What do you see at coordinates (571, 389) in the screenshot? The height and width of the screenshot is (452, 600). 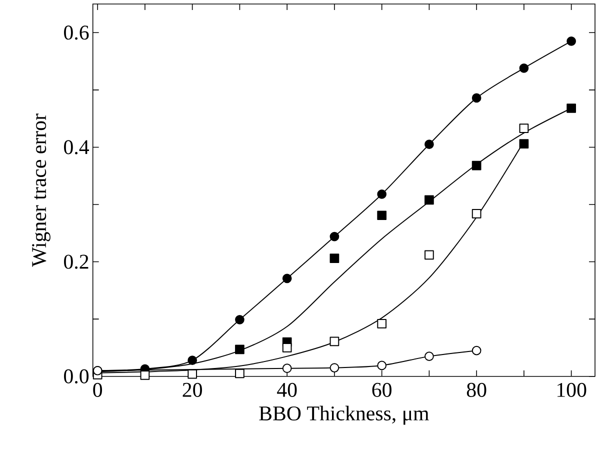 I see `x-tick-label: 100` at bounding box center [571, 389].